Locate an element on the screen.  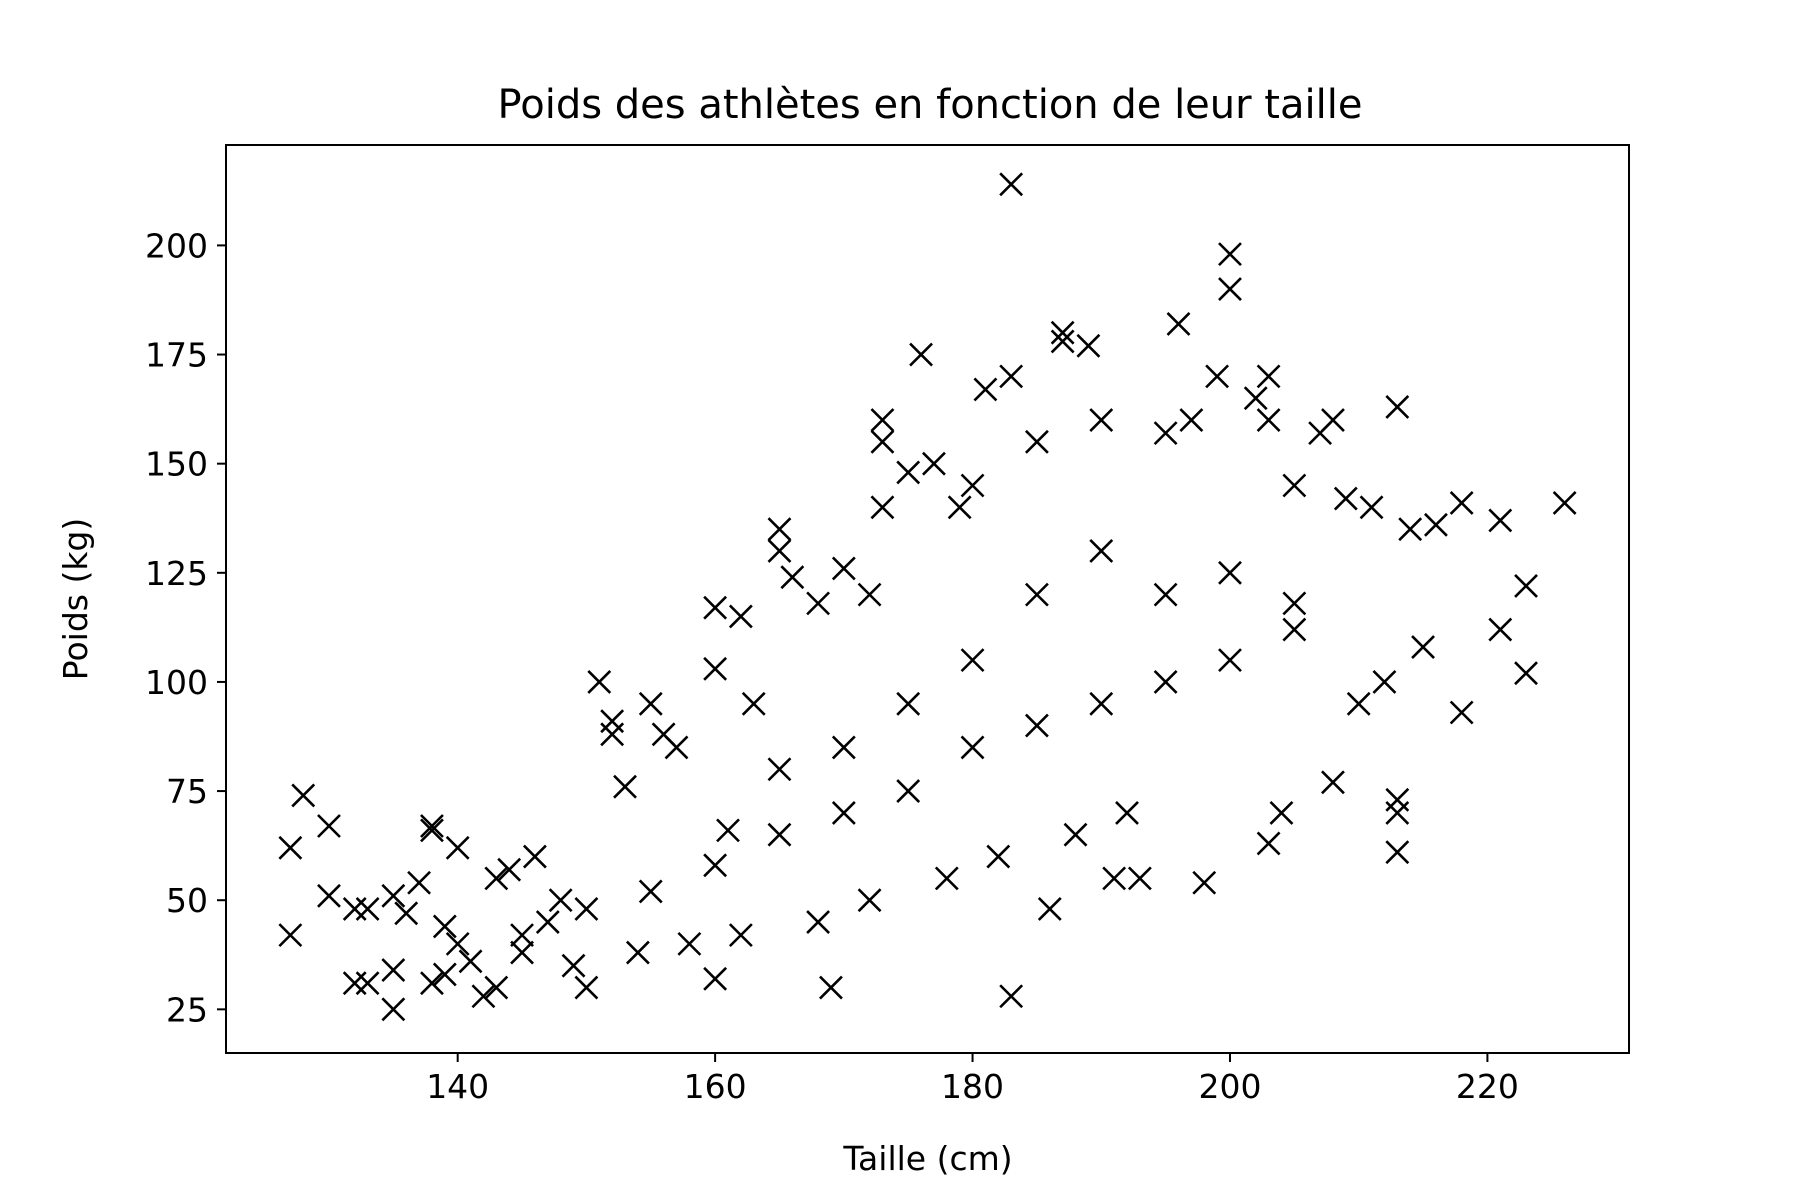
y-tick-label: 25 is located at coordinates (187, 1009).